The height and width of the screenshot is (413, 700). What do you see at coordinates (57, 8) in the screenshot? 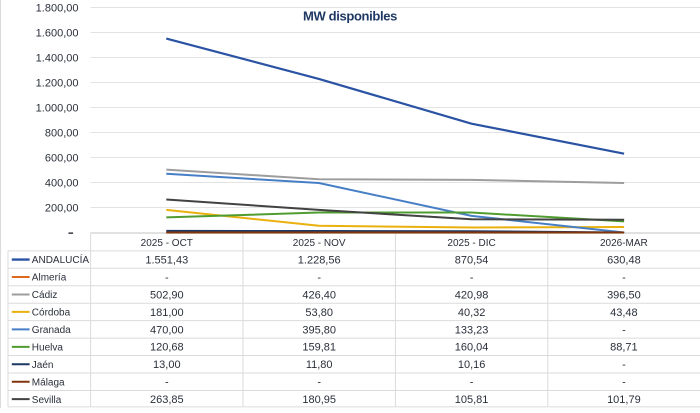
I see `svg-text: 1.800,00` at bounding box center [57, 8].